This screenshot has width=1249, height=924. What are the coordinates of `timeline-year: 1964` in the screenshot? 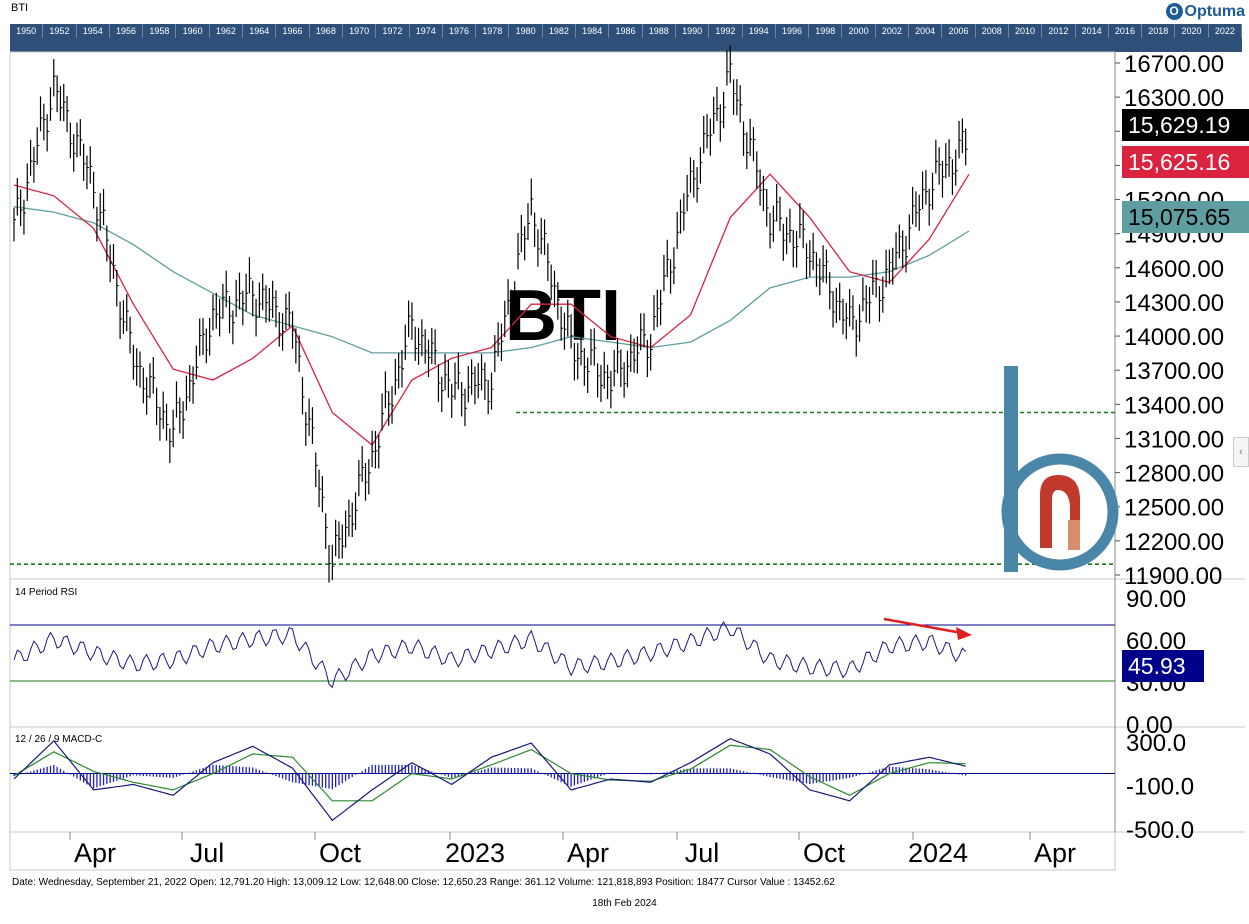 It's located at (260, 31).